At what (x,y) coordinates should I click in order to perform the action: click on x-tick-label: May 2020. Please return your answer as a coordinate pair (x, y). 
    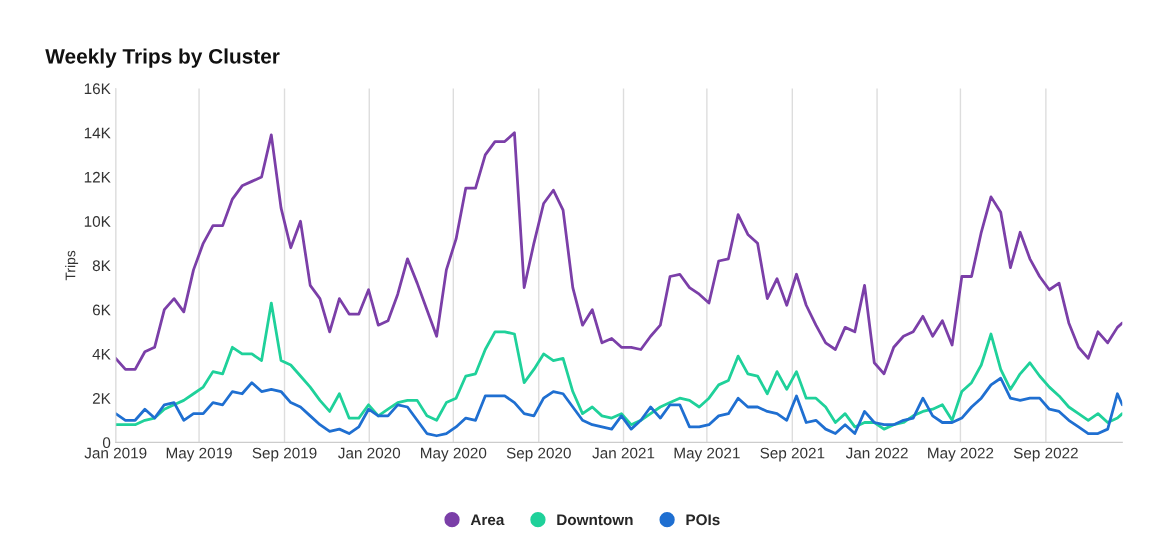
    Looking at the image, I should click on (454, 454).